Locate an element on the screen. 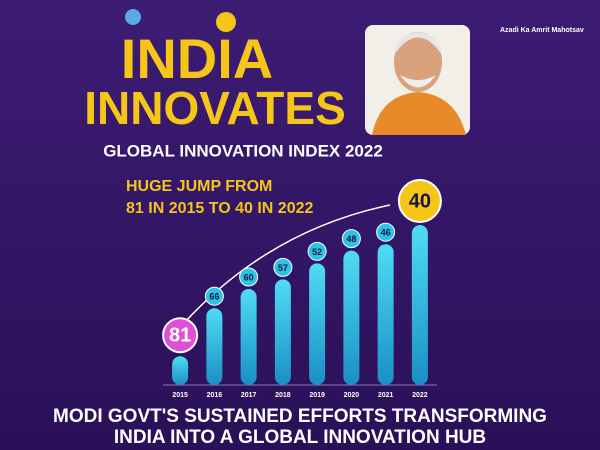  value-label: 81 is located at coordinates (180, 335).